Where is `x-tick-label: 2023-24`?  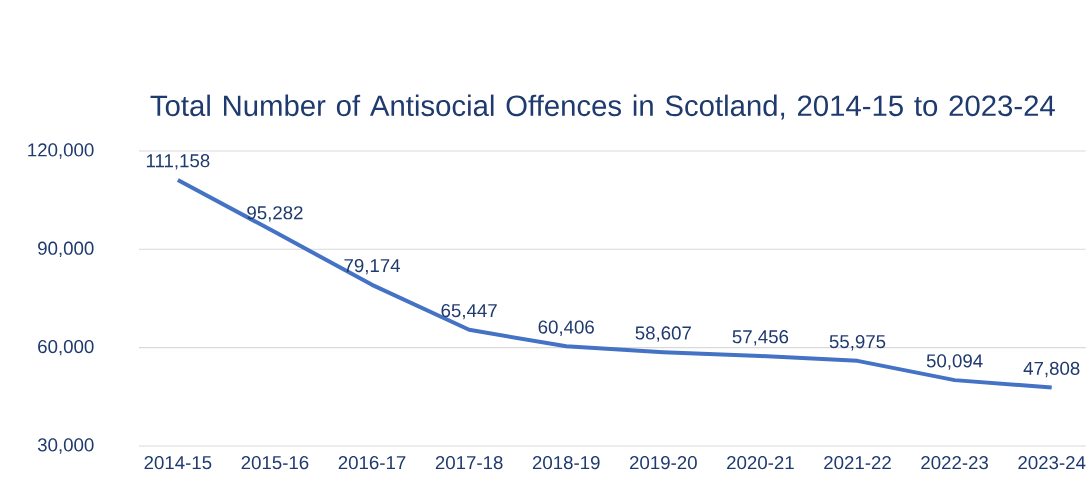 x-tick-label: 2023-24 is located at coordinates (1052, 463).